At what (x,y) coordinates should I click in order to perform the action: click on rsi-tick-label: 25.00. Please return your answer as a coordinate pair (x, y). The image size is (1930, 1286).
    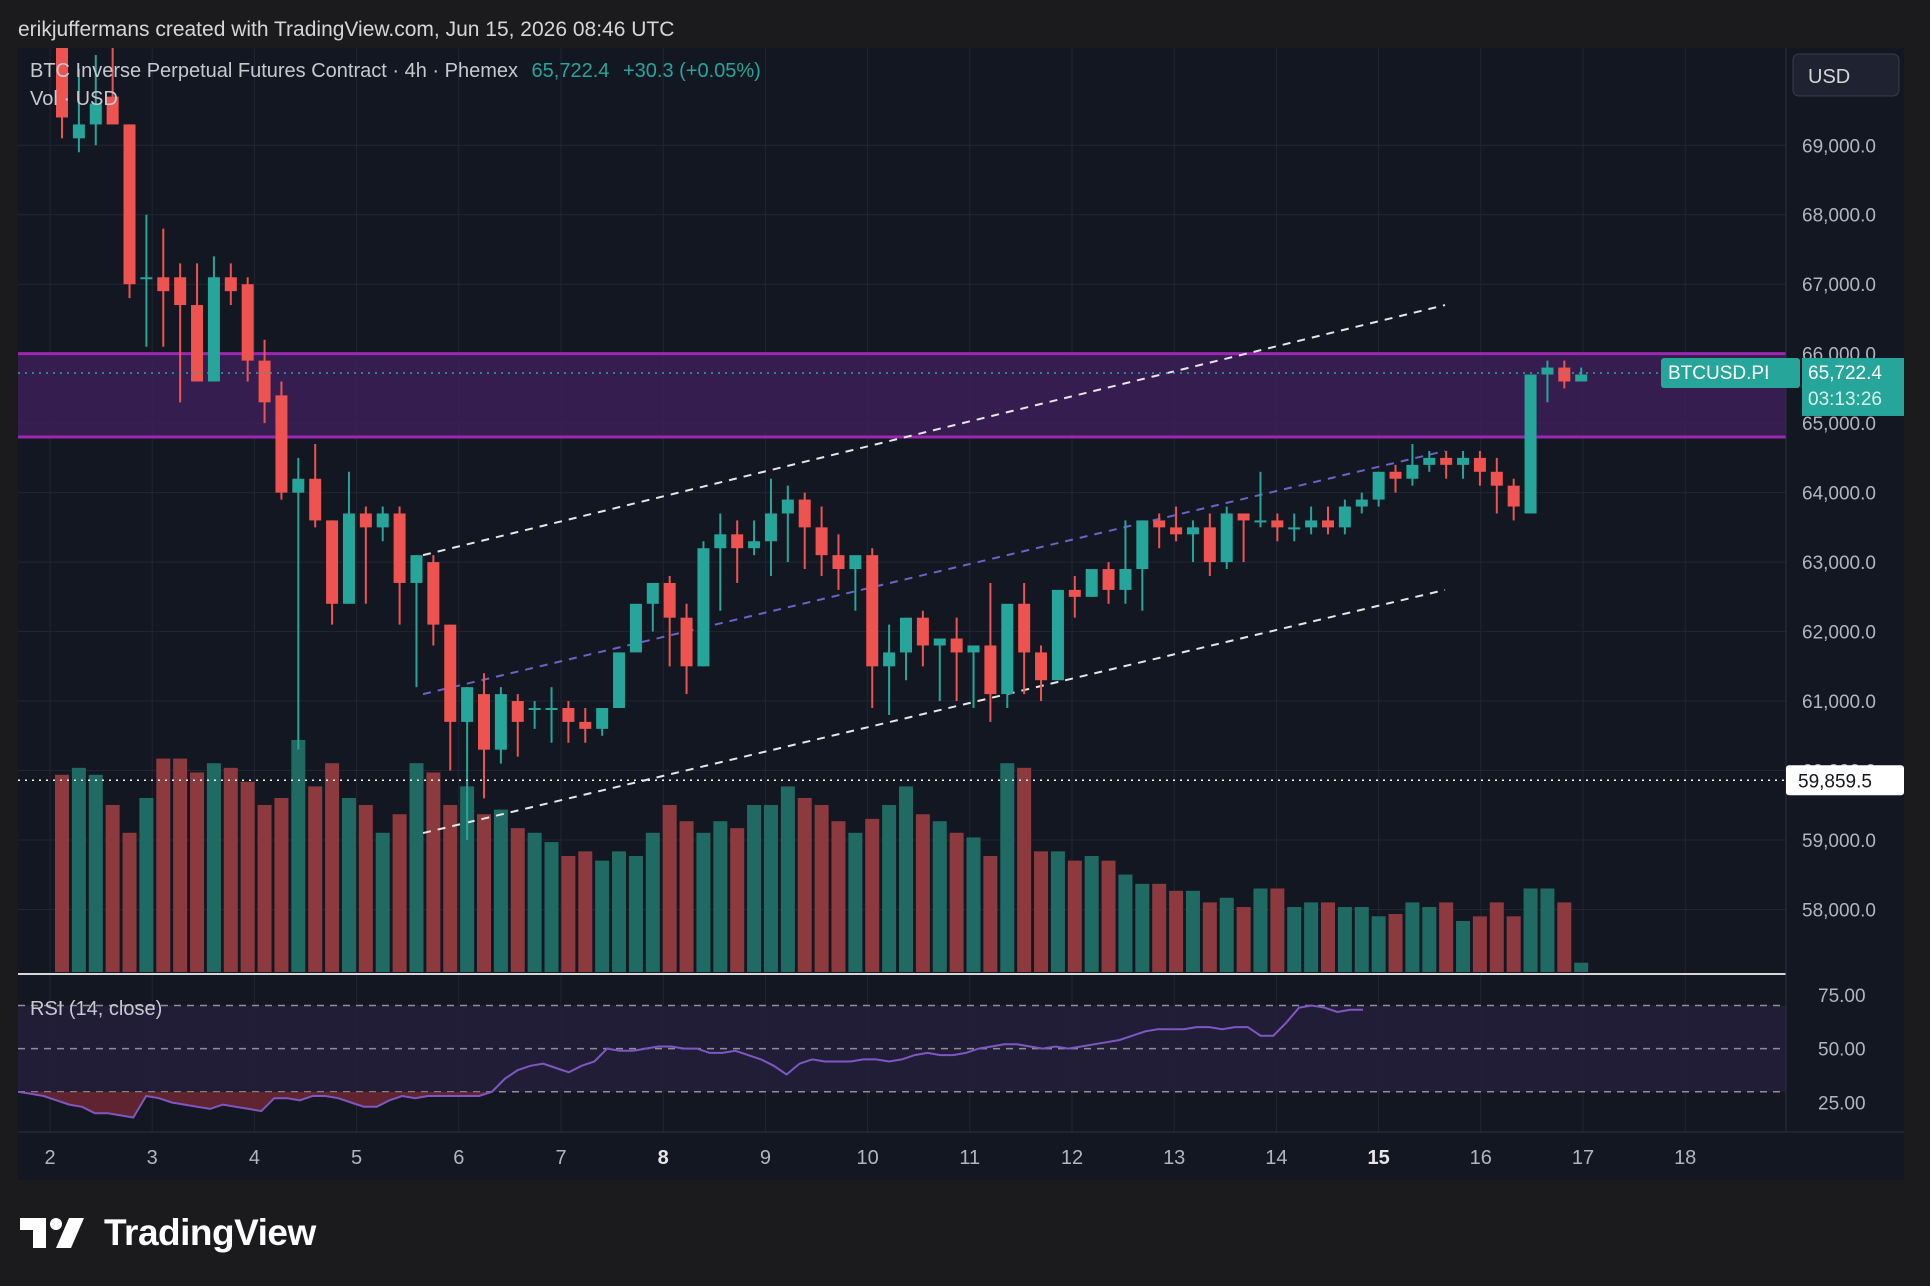
    Looking at the image, I should click on (1842, 1103).